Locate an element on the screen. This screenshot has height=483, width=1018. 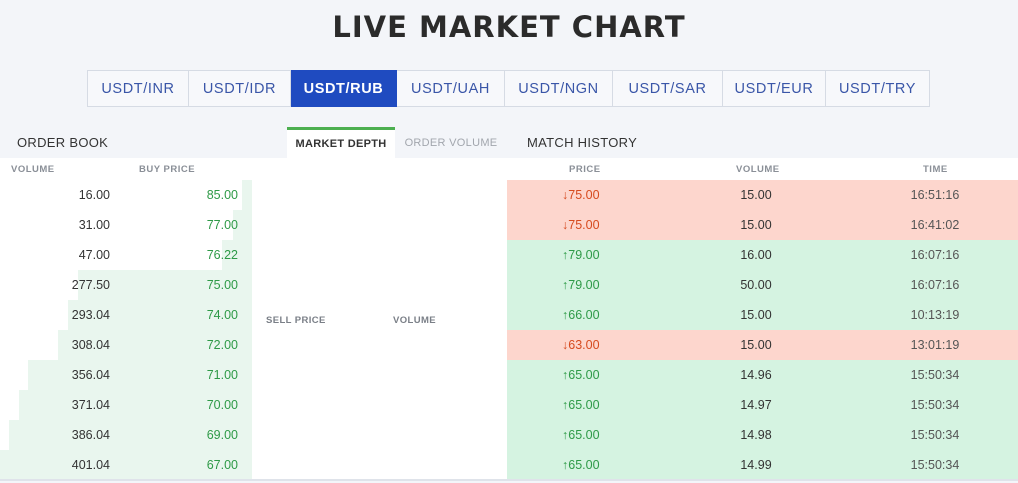
buy-price: 85.00 is located at coordinates (222, 195).